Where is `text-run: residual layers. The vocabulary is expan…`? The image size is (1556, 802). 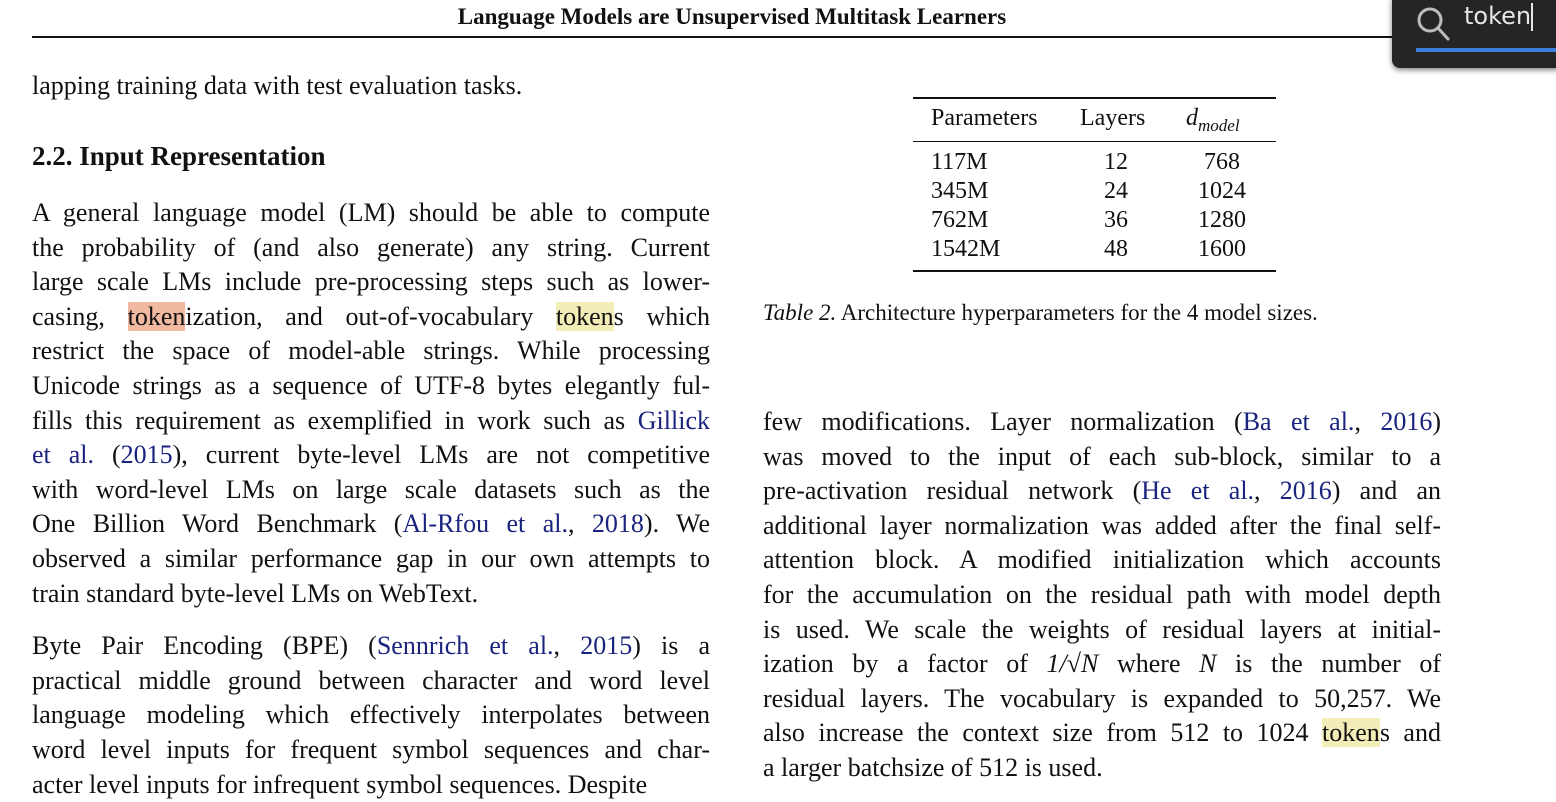 text-run: residual layers. The vocabulary is expan… is located at coordinates (1102, 698).